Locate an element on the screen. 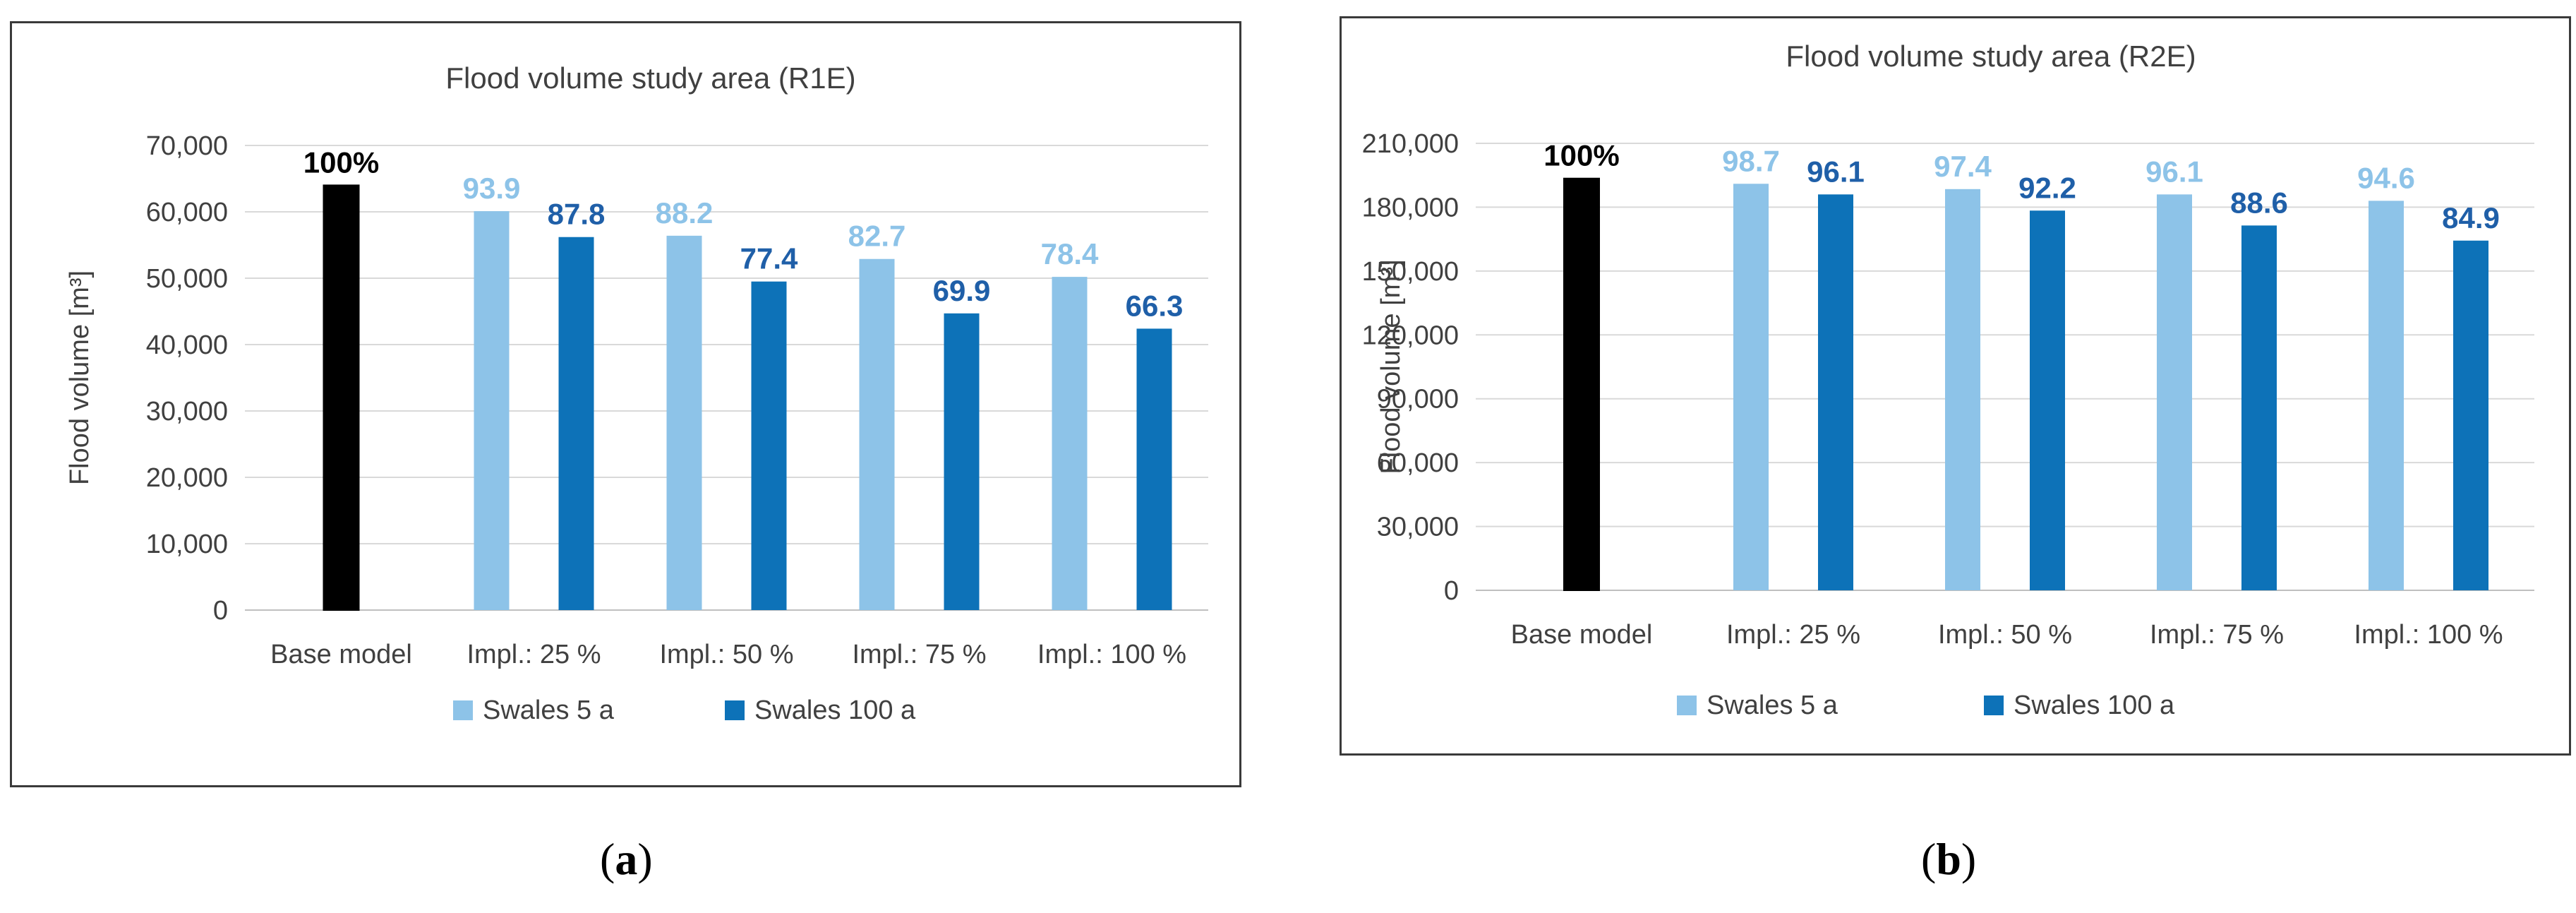 This screenshot has height=913, width=2576. chart-a-ytick-label: 40,000 is located at coordinates (187, 345).